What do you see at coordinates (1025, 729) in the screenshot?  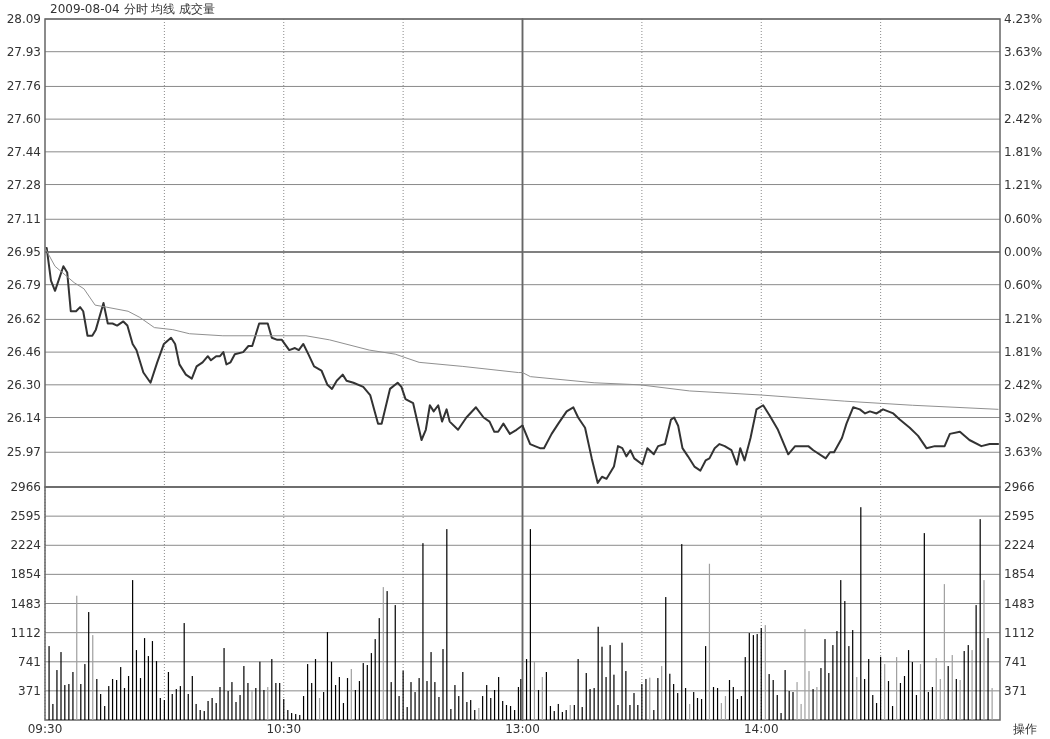 I see `text: 操作` at bounding box center [1025, 729].